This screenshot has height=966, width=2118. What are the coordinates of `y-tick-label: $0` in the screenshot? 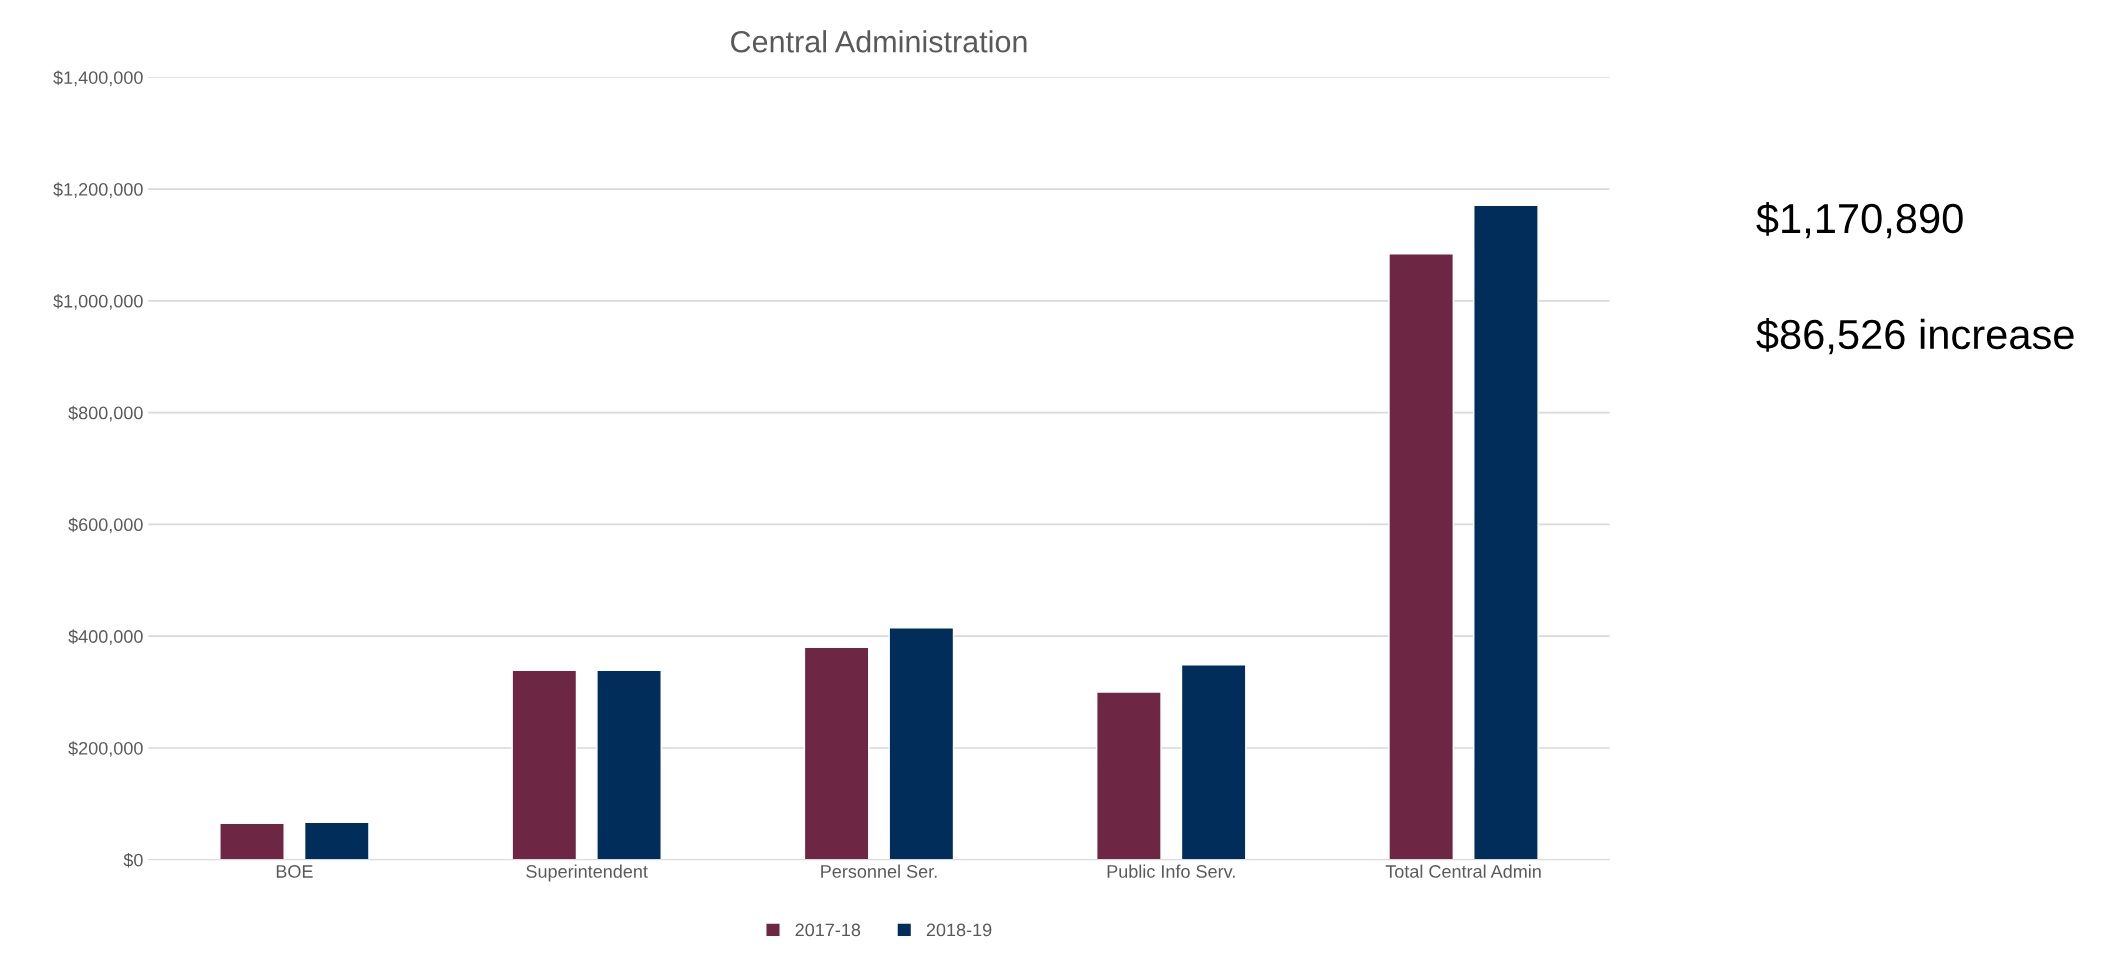 It's located at (133, 860).